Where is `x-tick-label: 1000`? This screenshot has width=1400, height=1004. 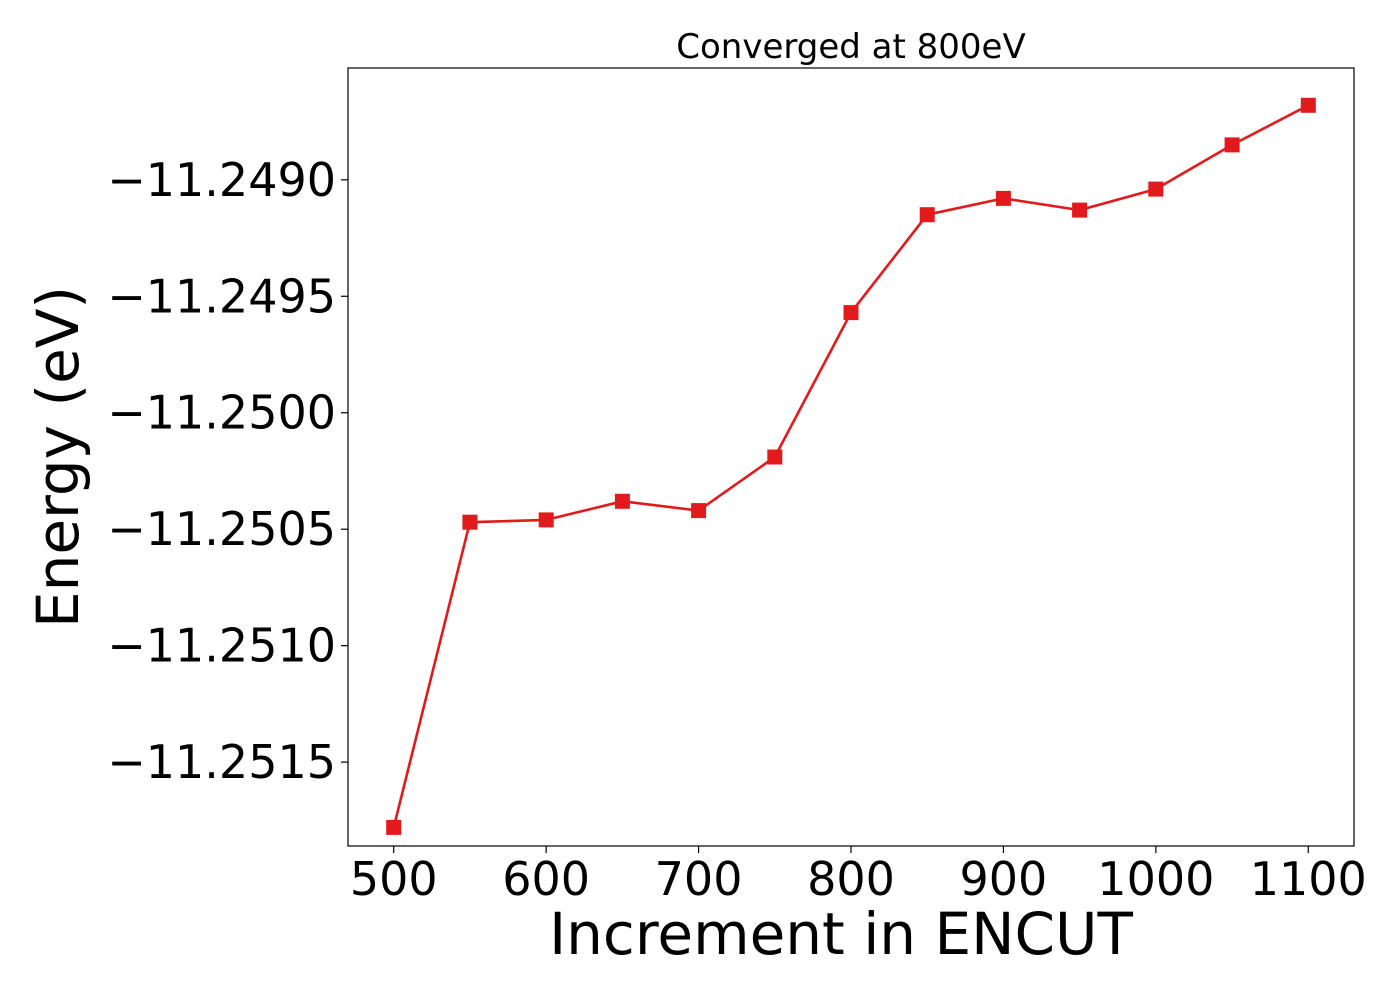 x-tick-label: 1000 is located at coordinates (1155, 879).